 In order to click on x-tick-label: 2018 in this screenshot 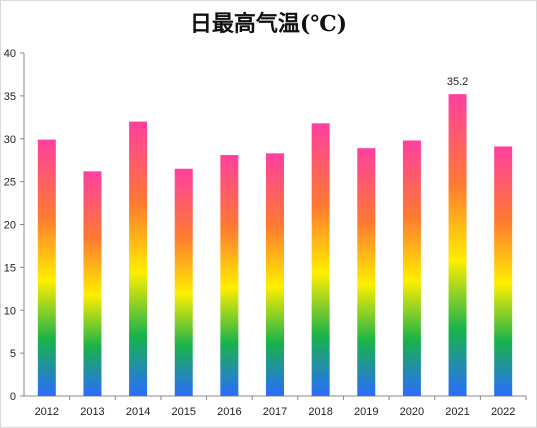, I will do `click(320, 412)`.